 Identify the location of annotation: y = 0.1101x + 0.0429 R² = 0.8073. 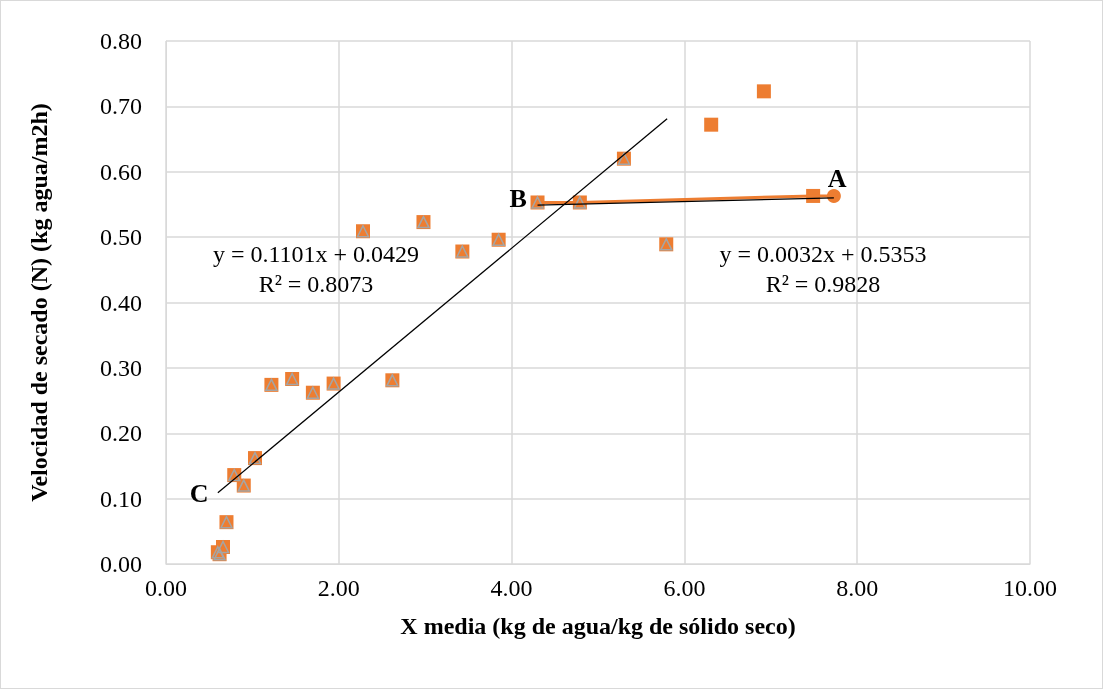
(316, 269).